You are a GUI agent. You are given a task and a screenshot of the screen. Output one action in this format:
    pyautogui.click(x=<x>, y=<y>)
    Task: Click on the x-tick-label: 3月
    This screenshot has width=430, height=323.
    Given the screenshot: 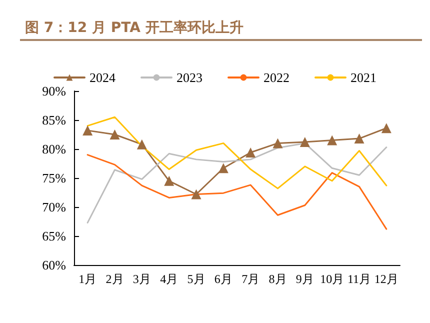 What is the action you would take?
    pyautogui.click(x=141, y=279)
    